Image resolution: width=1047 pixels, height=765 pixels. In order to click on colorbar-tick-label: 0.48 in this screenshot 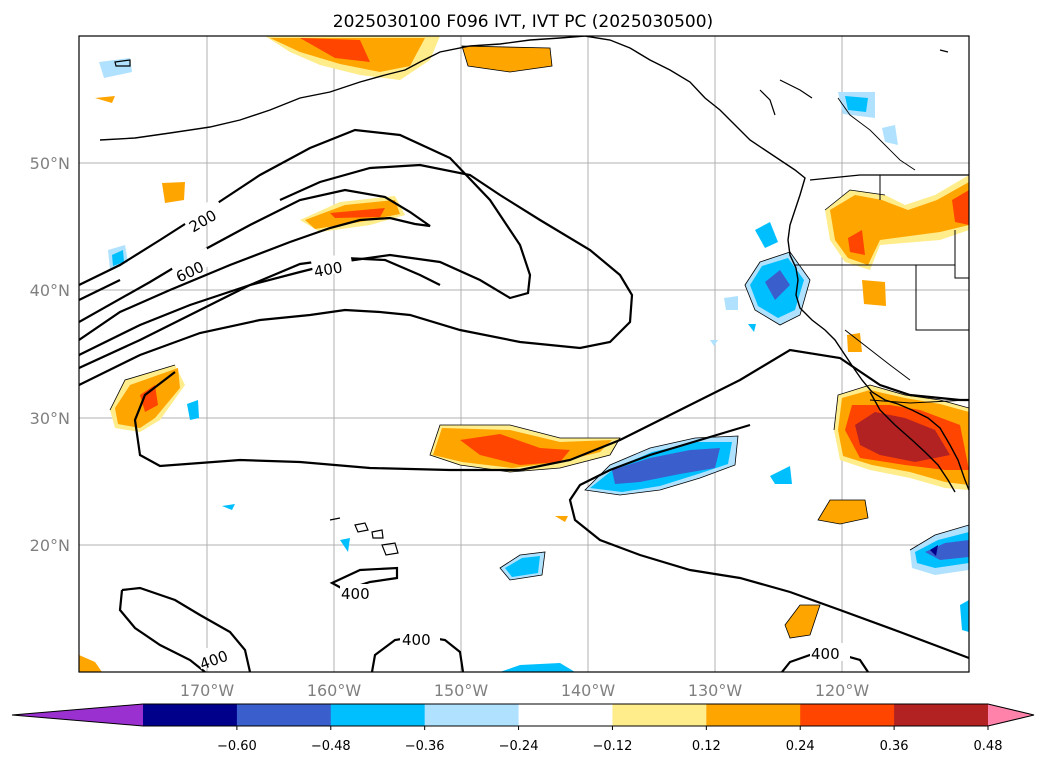, I will do `click(988, 746)`.